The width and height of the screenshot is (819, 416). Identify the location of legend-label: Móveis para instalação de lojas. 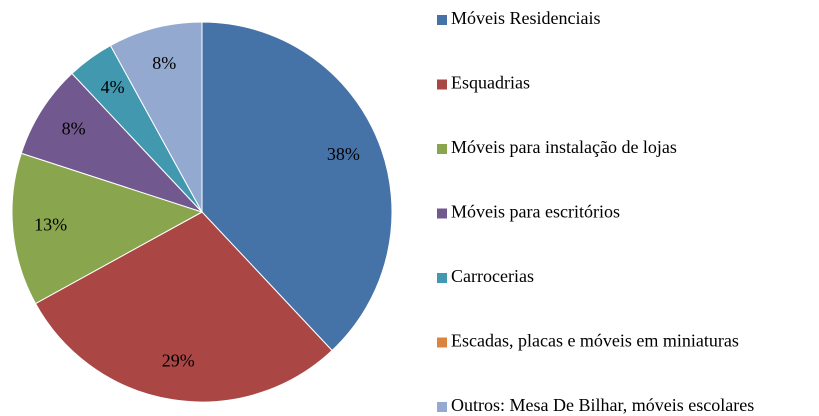
(564, 147).